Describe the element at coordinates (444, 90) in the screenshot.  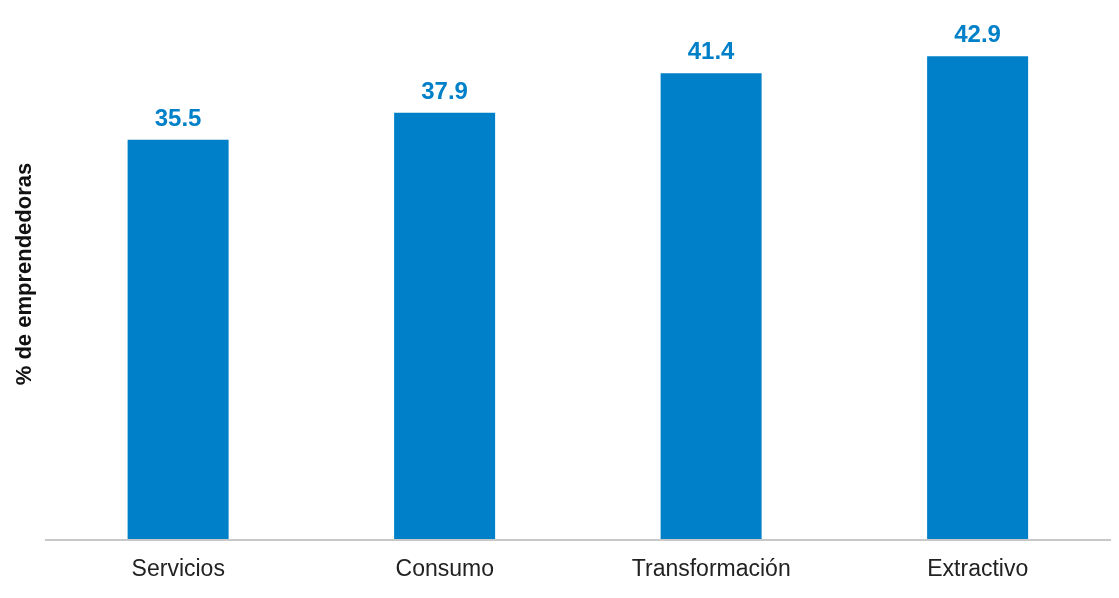
I see `data-label: 37.9` at that location.